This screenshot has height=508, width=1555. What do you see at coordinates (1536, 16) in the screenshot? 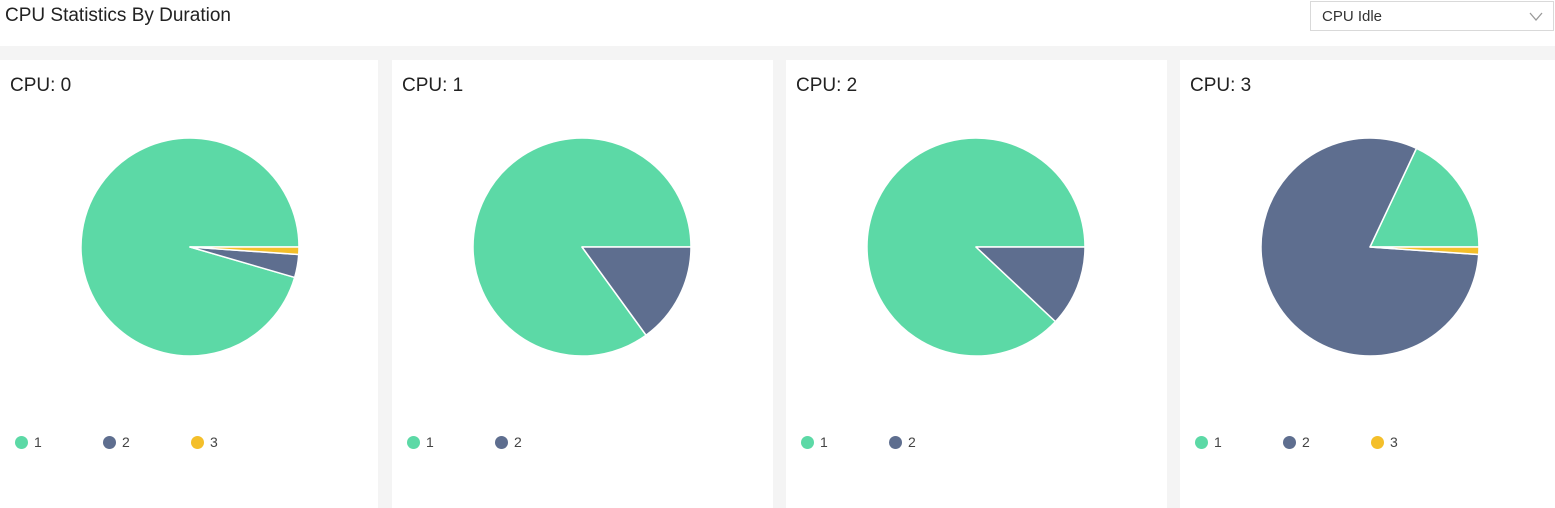
I see `chevron-down-icon` at bounding box center [1536, 16].